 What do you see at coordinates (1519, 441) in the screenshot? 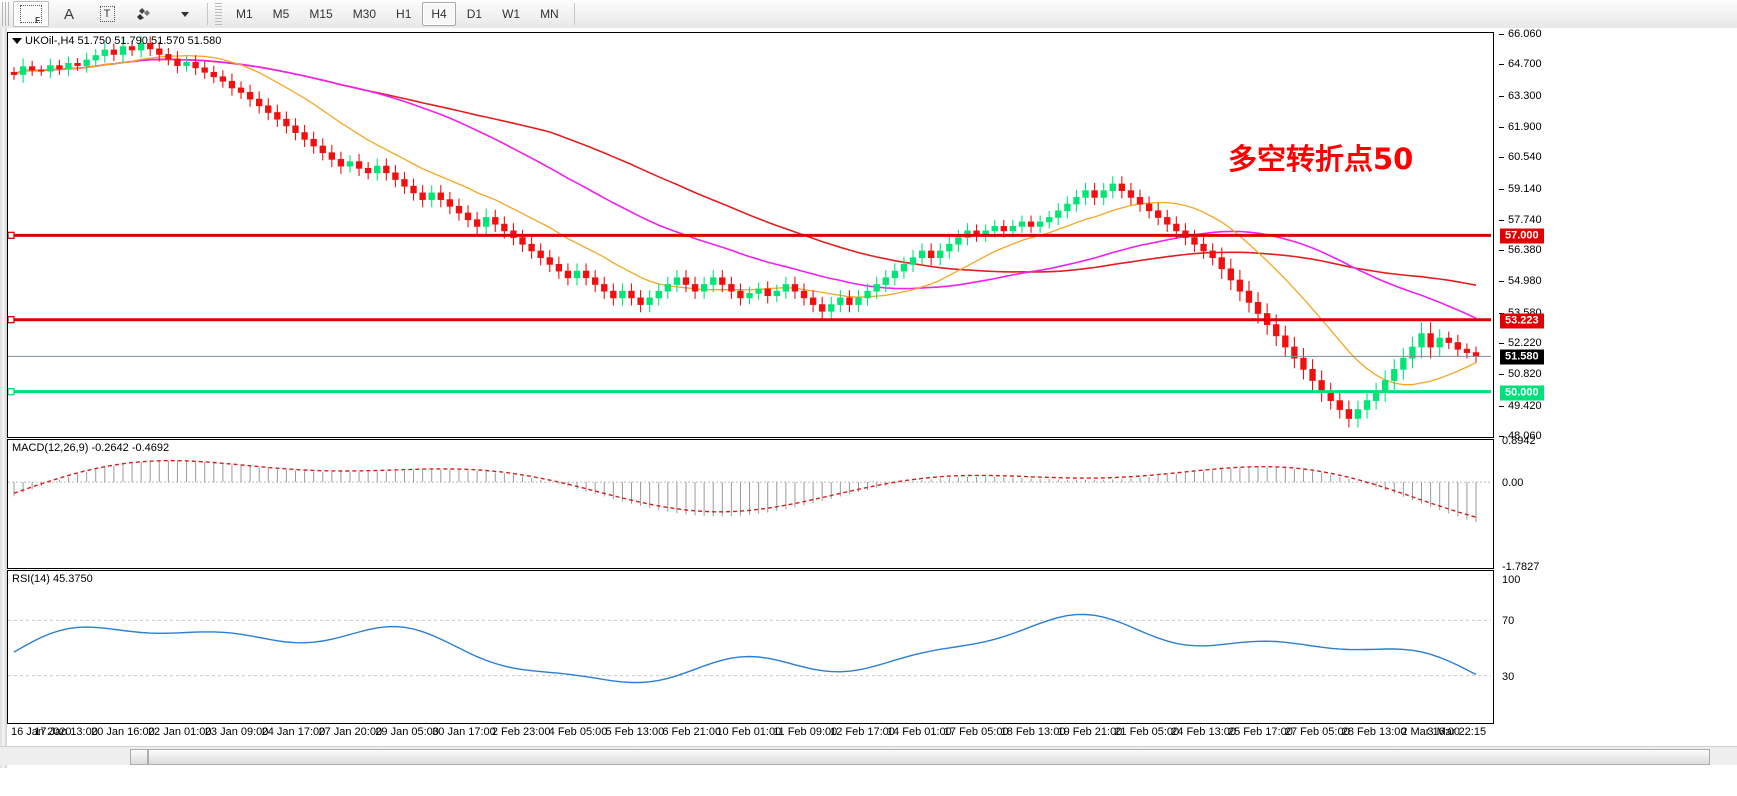
I see `macd-tick: 0.8942` at bounding box center [1519, 441].